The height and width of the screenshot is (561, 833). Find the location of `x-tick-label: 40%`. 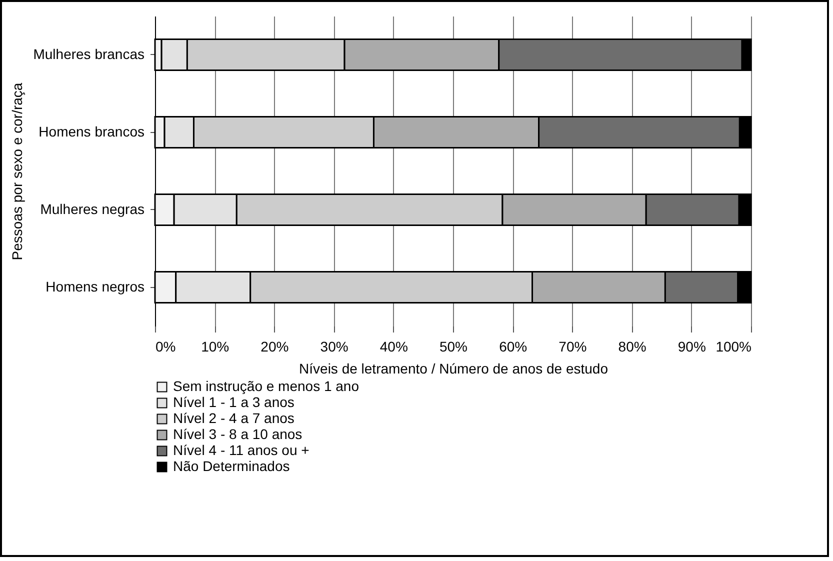

x-tick-label: 40% is located at coordinates (394, 346).